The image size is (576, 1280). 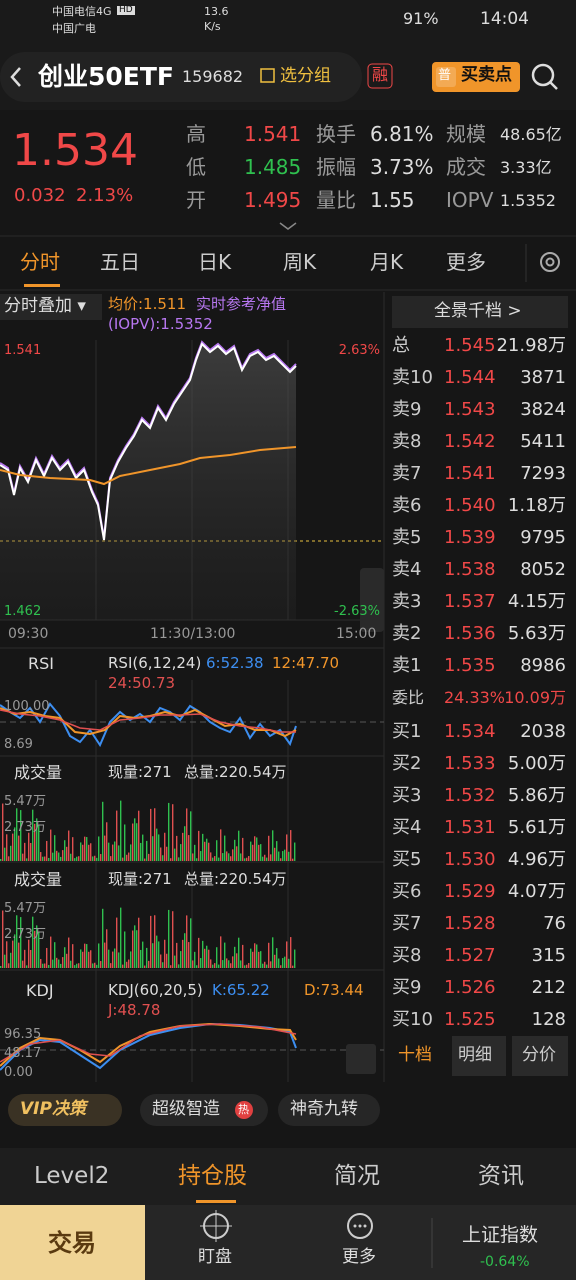 What do you see at coordinates (380, 74) in the screenshot?
I see `margin-badge: 融` at bounding box center [380, 74].